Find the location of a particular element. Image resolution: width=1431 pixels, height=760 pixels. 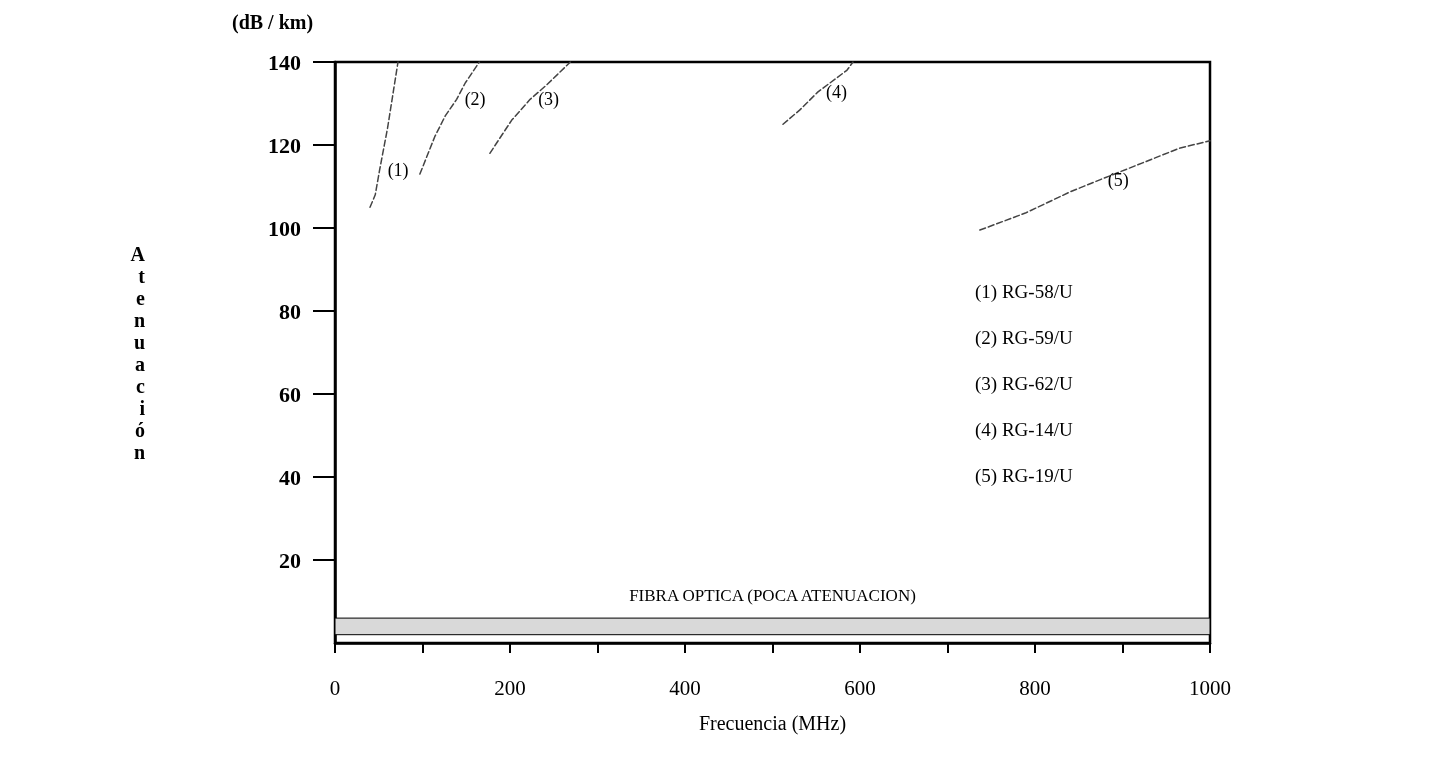

x-tick-label: 600 is located at coordinates (860, 687).